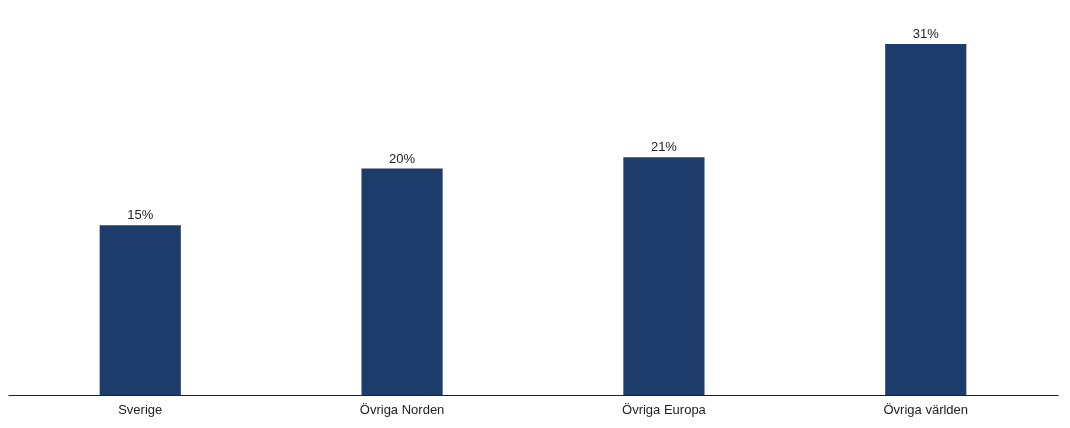 Image resolution: width=1070 pixels, height=428 pixels. What do you see at coordinates (664, 409) in the screenshot?
I see `x-tick-label: Övriga Europa` at bounding box center [664, 409].